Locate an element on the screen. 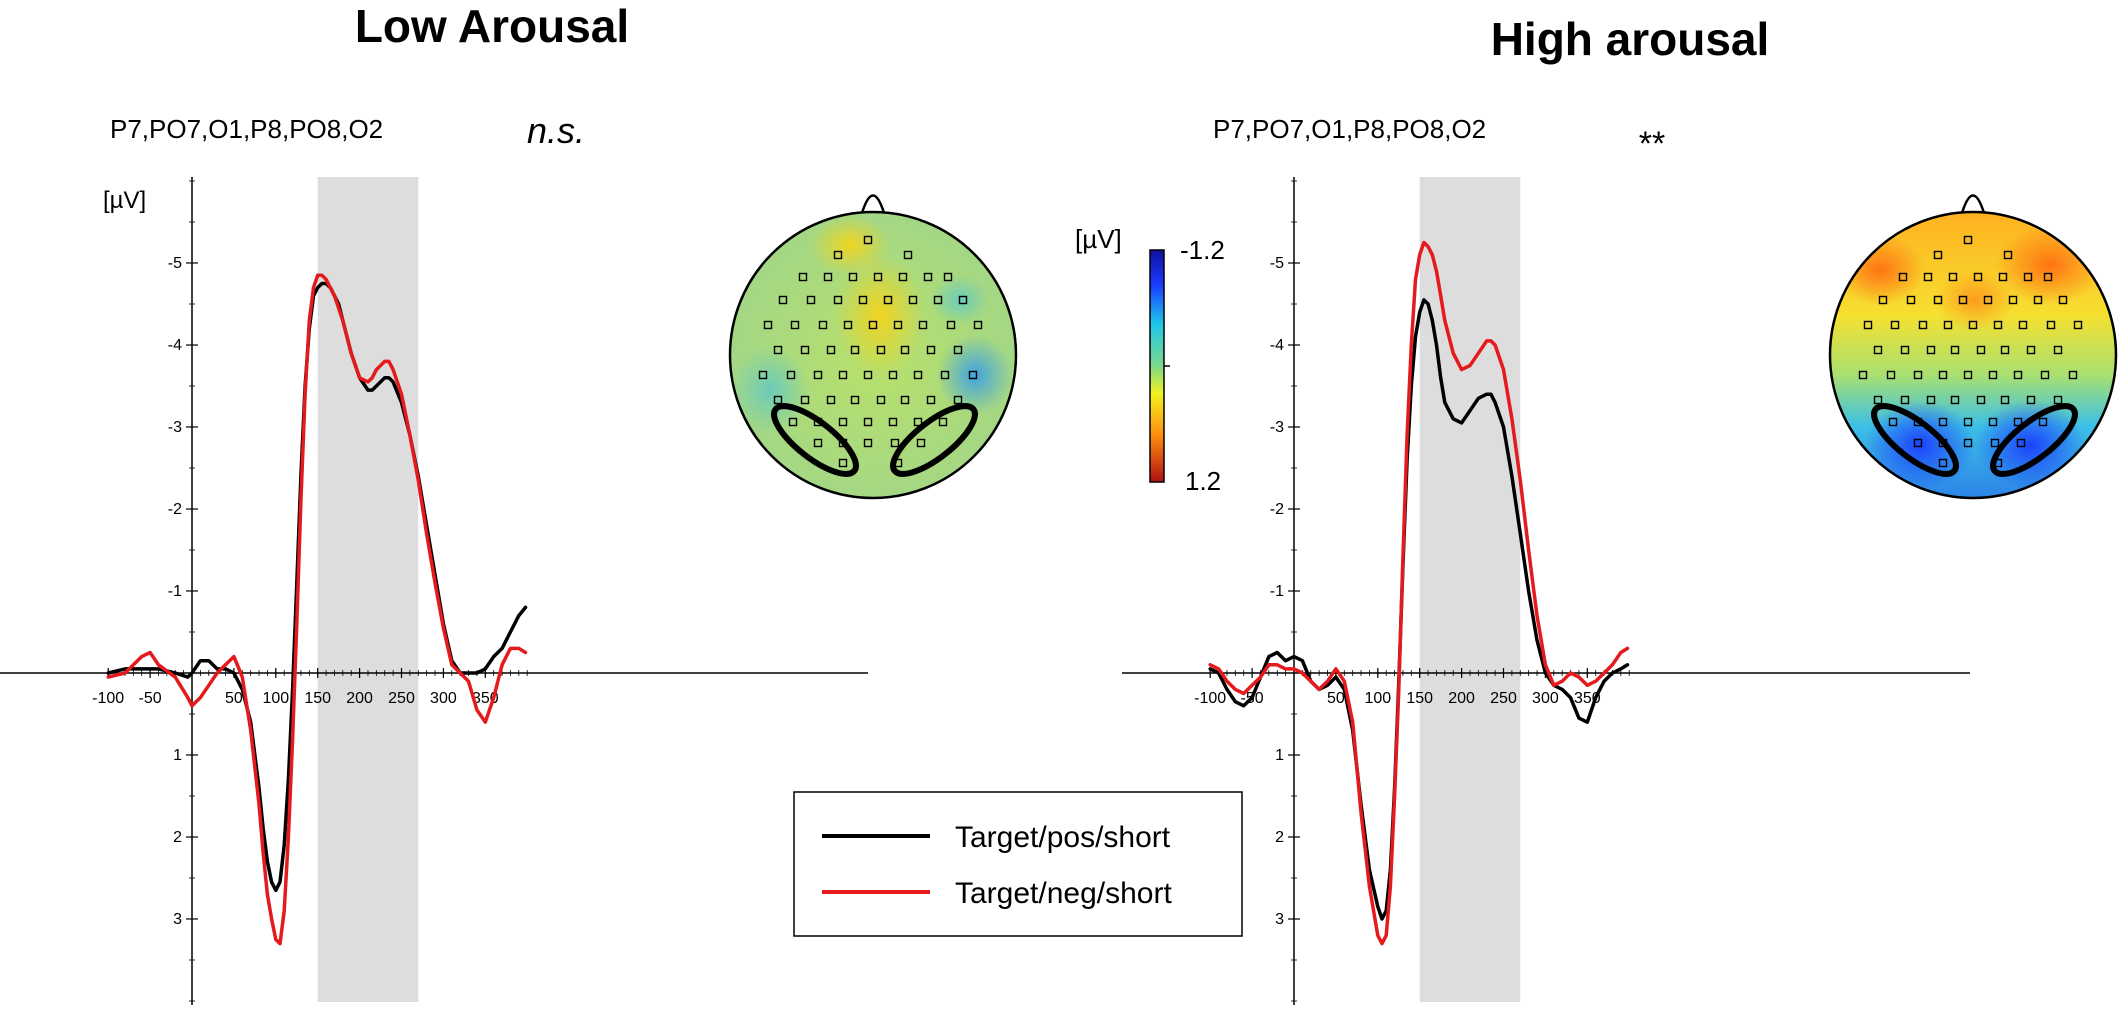  panel-title: Low Arousal is located at coordinates (492, 26).